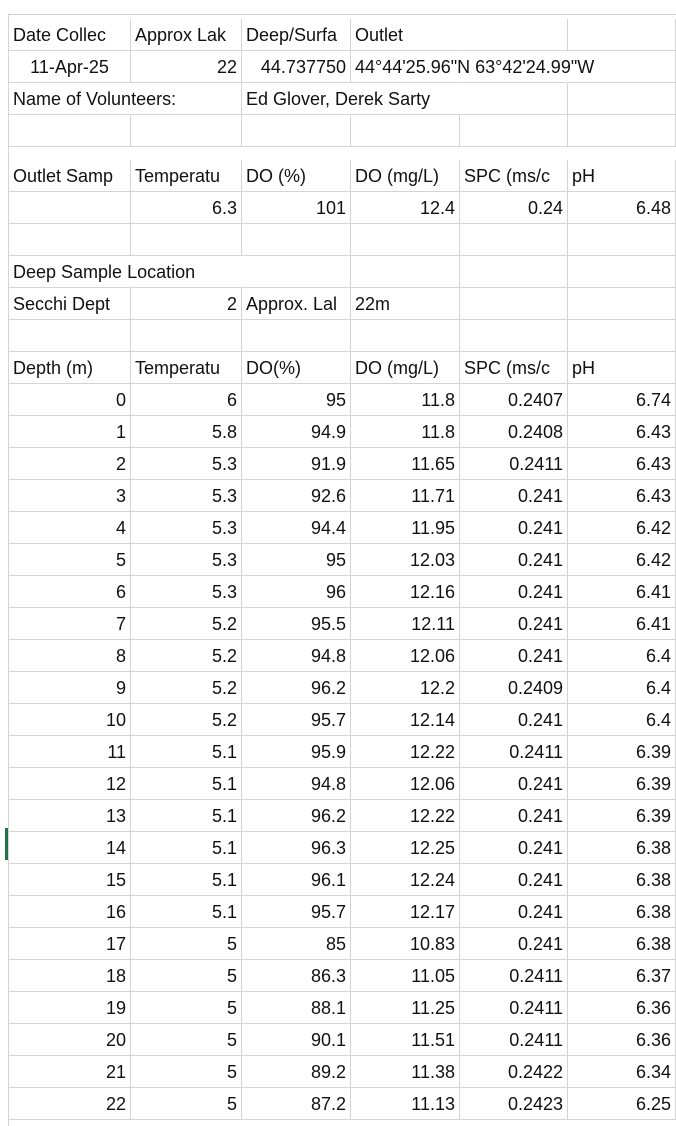  Describe the element at coordinates (296, 1104) in the screenshot. I see `do-percent-cell: 87.2` at that location.